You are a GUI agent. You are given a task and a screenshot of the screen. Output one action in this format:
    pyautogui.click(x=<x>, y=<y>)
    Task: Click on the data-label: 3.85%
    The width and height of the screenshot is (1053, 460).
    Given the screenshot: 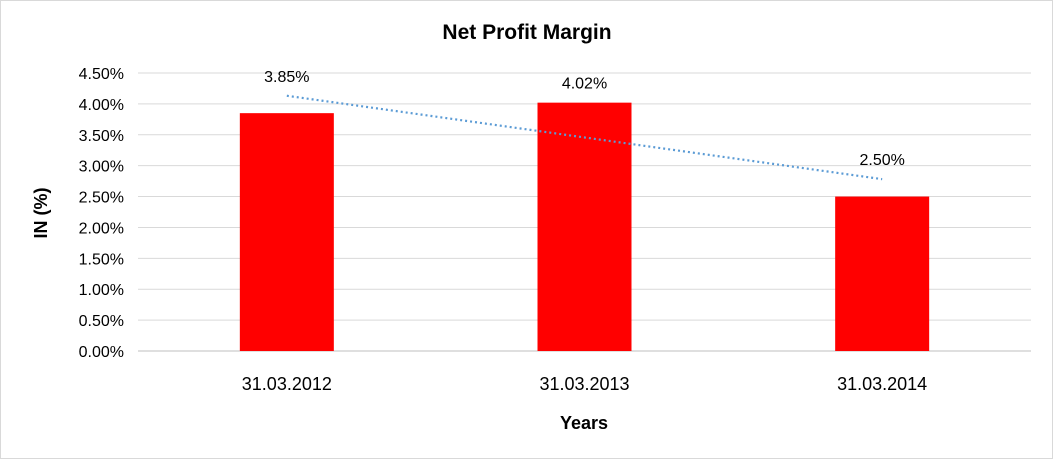 What is the action you would take?
    pyautogui.click(x=286, y=77)
    